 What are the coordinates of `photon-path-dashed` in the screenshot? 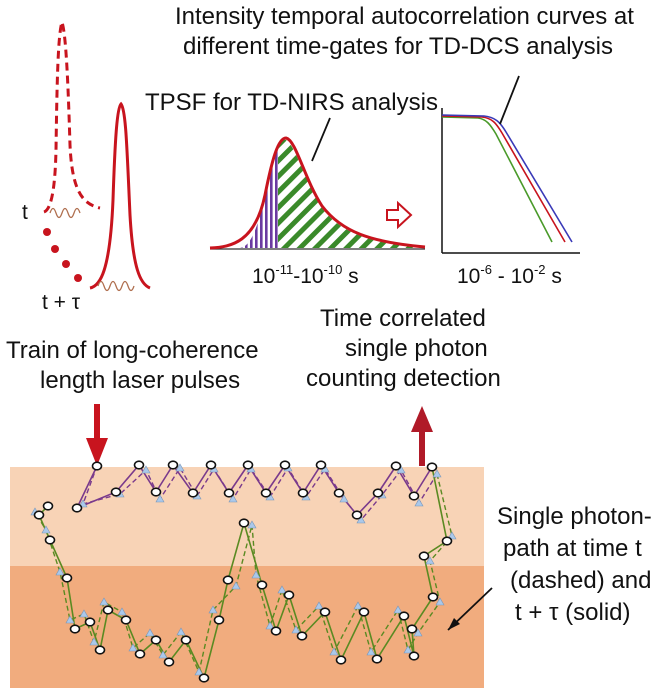 It's located at (259, 493).